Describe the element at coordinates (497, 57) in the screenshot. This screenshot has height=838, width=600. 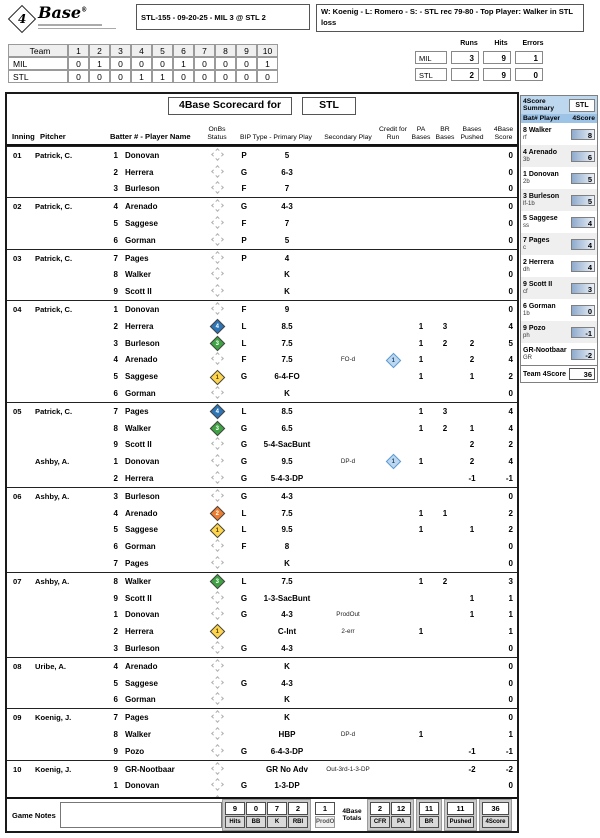
I see `rhe-value: 9` at that location.